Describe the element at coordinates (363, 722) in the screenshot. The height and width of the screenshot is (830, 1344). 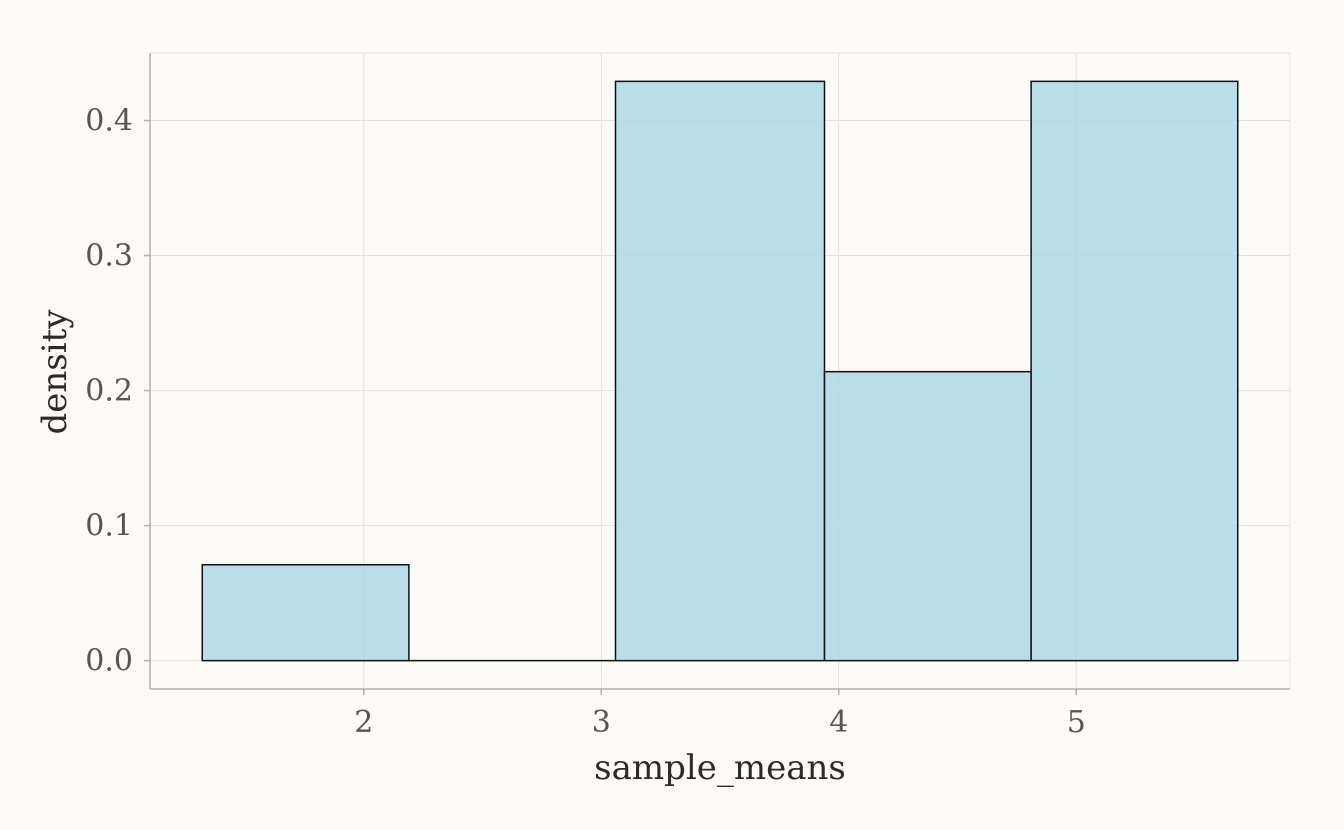
I see `x-tick-label: 2` at that location.